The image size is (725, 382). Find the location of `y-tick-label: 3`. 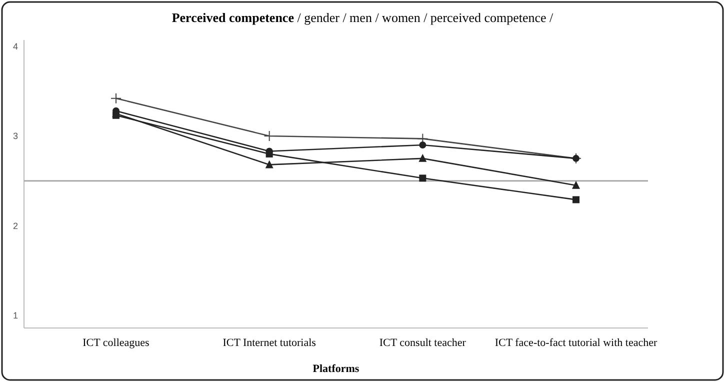

y-tick-label: 3 is located at coordinates (15, 136).